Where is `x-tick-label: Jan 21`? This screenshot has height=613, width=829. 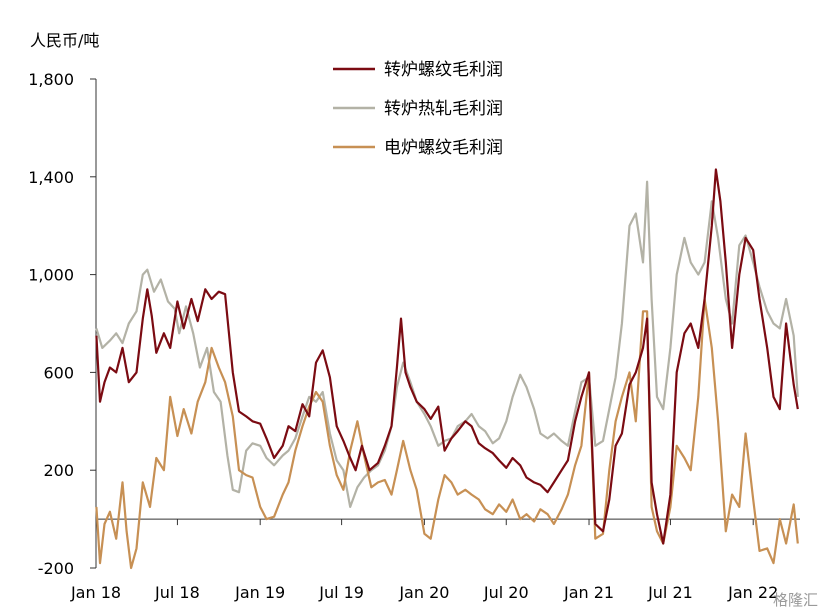 x-tick-label: Jan 21 is located at coordinates (588, 592).